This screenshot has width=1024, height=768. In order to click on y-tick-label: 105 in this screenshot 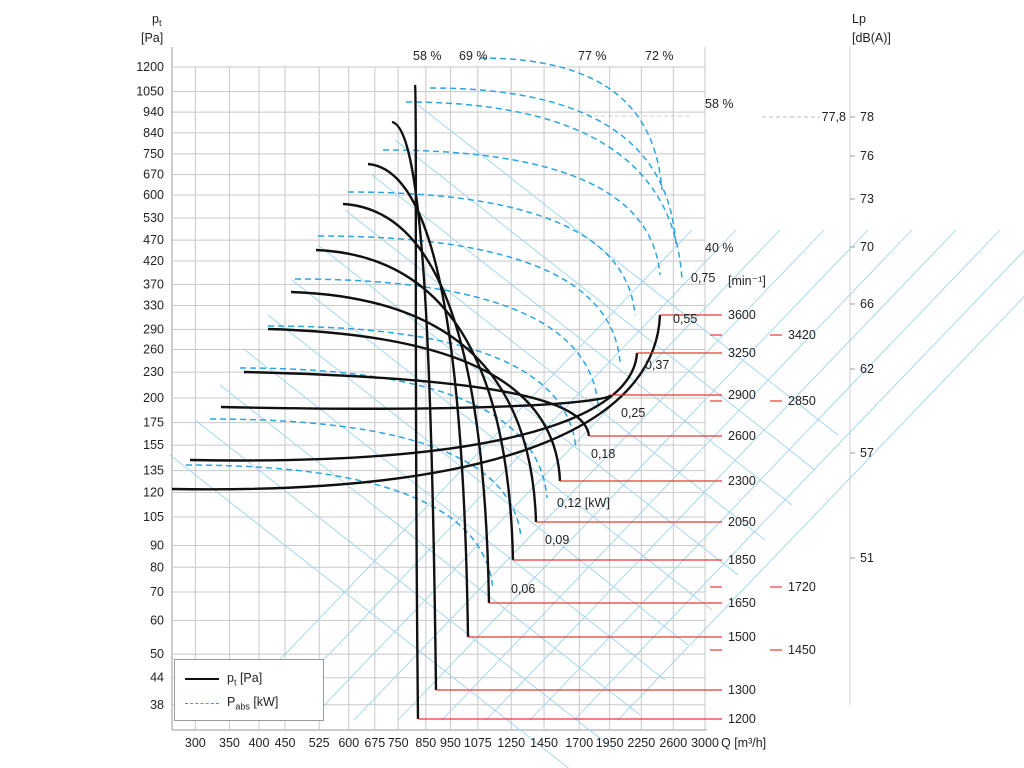, I will do `click(153, 517)`.